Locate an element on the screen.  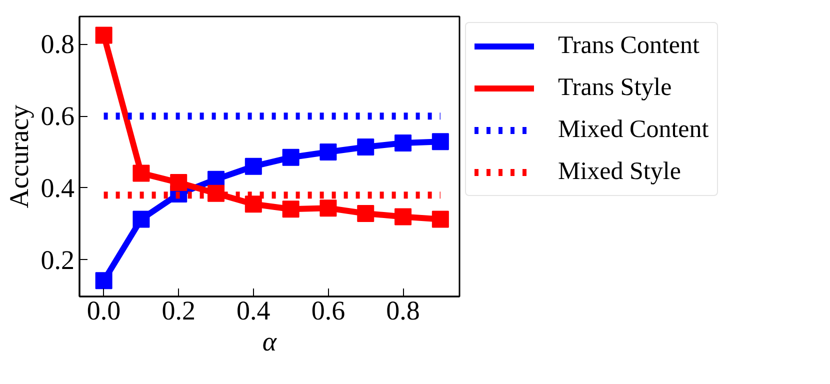
x-tick-label: 0.2 is located at coordinates (179, 311).